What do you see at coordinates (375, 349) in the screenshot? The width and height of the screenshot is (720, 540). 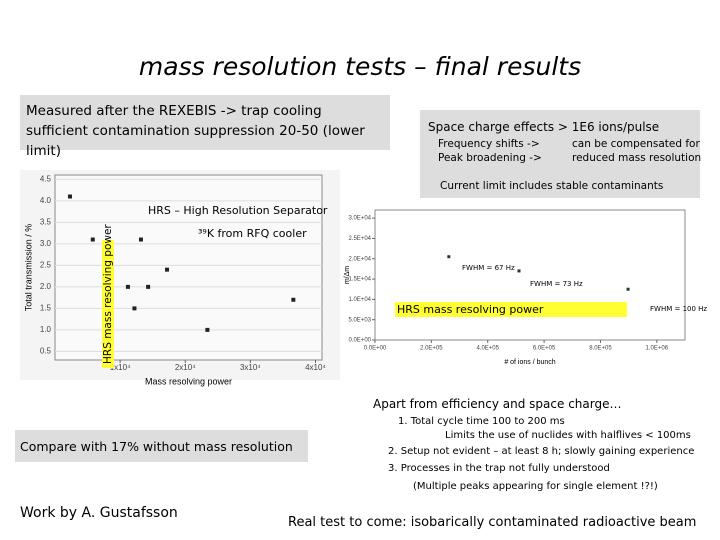 I see `x-tick-label: 0.0E+00` at bounding box center [375, 349].